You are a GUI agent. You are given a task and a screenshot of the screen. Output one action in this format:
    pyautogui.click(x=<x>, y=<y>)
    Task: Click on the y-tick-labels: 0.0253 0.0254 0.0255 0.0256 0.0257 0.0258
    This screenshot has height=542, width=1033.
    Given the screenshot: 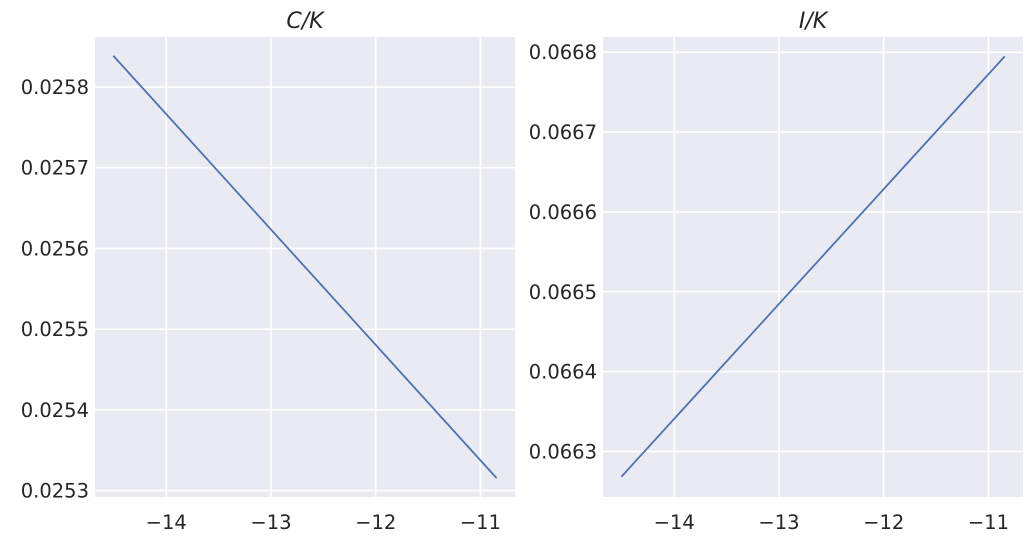 What is the action you would take?
    pyautogui.click(x=55, y=289)
    